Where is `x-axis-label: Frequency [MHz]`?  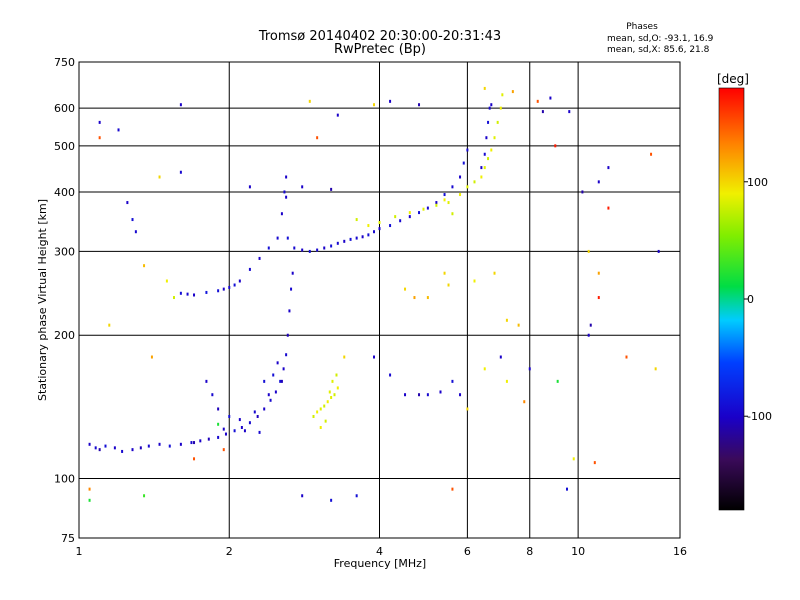
x-axis-label: Frequency [MHz] is located at coordinates (380, 563).